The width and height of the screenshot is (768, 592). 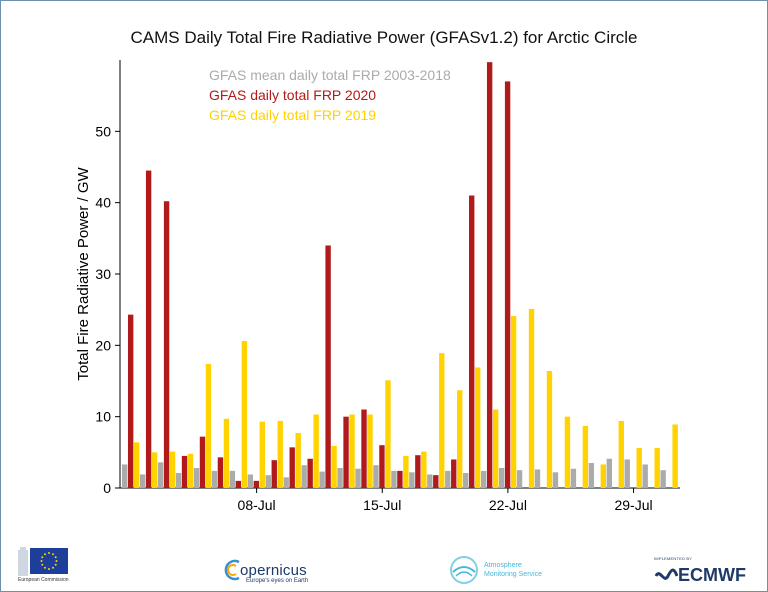 What do you see at coordinates (633, 505) in the screenshot?
I see `x-tick-label: 29-Jul` at bounding box center [633, 505].